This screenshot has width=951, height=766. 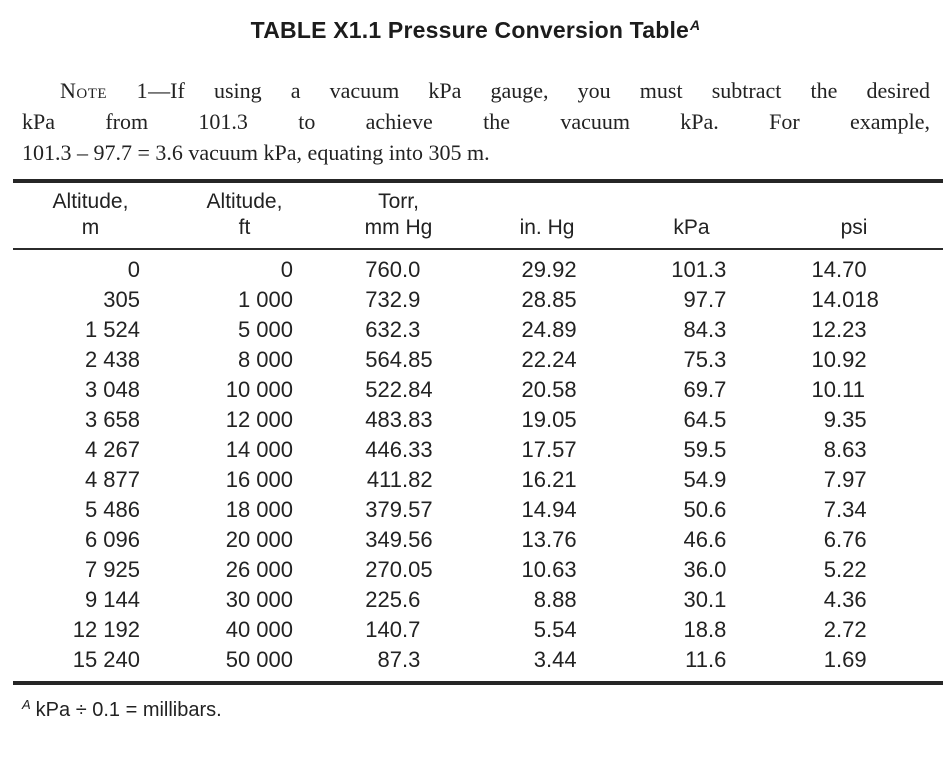 I want to click on cell-integer-part: 411, so click(x=384, y=479).